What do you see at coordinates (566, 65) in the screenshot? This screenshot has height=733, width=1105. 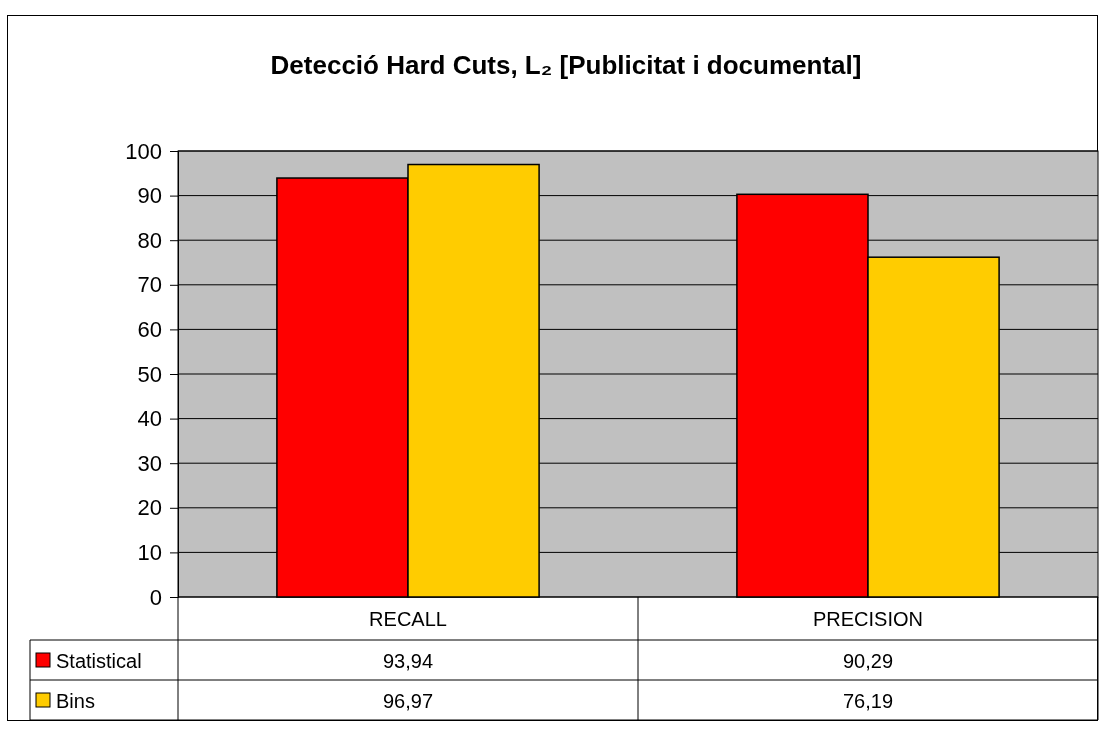 I see `chart-title: Detecció Hard Cuts, L₂ [Publicitat i documental]` at bounding box center [566, 65].